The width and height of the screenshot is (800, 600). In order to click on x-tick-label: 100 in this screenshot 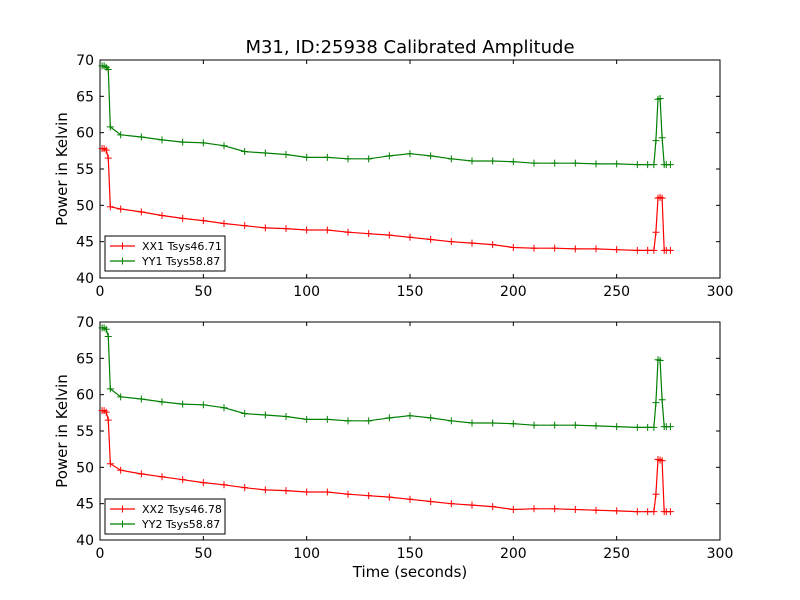, I will do `click(306, 292)`.